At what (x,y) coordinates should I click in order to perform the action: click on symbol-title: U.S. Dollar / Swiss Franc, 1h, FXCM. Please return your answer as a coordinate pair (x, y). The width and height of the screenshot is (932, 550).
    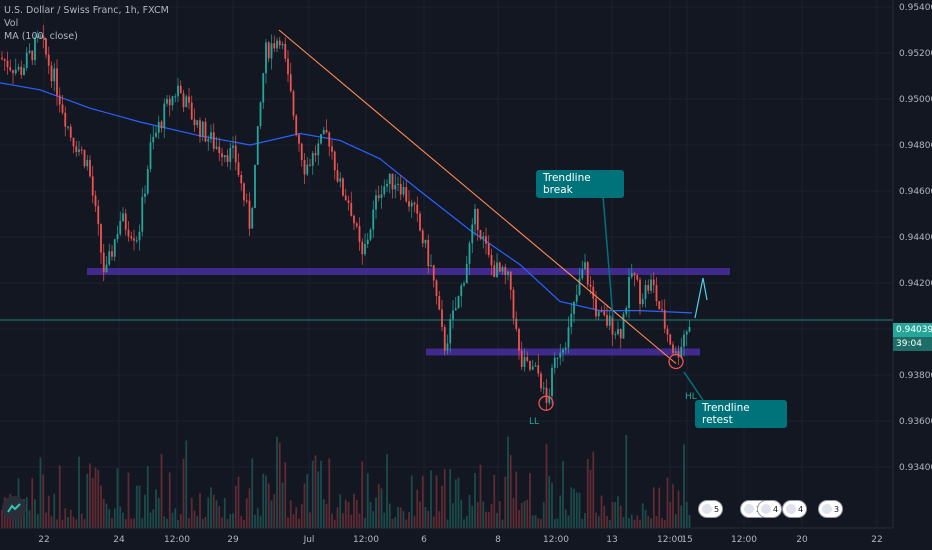
    Looking at the image, I should click on (86, 10).